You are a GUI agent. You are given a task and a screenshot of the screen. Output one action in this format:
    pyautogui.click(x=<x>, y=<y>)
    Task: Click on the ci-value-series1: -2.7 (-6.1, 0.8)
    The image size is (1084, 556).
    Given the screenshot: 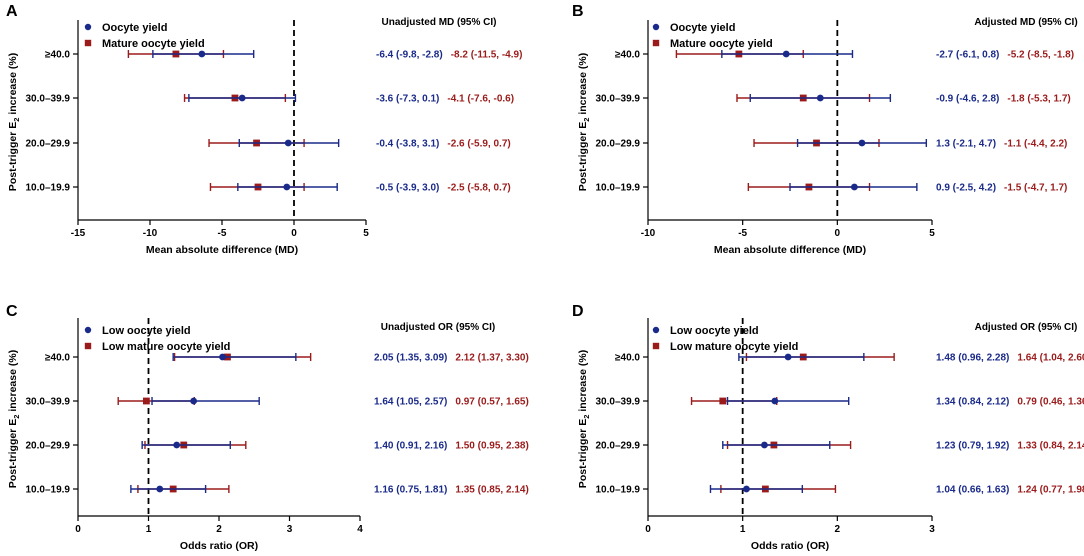 What is the action you would take?
    pyautogui.click(x=967, y=55)
    